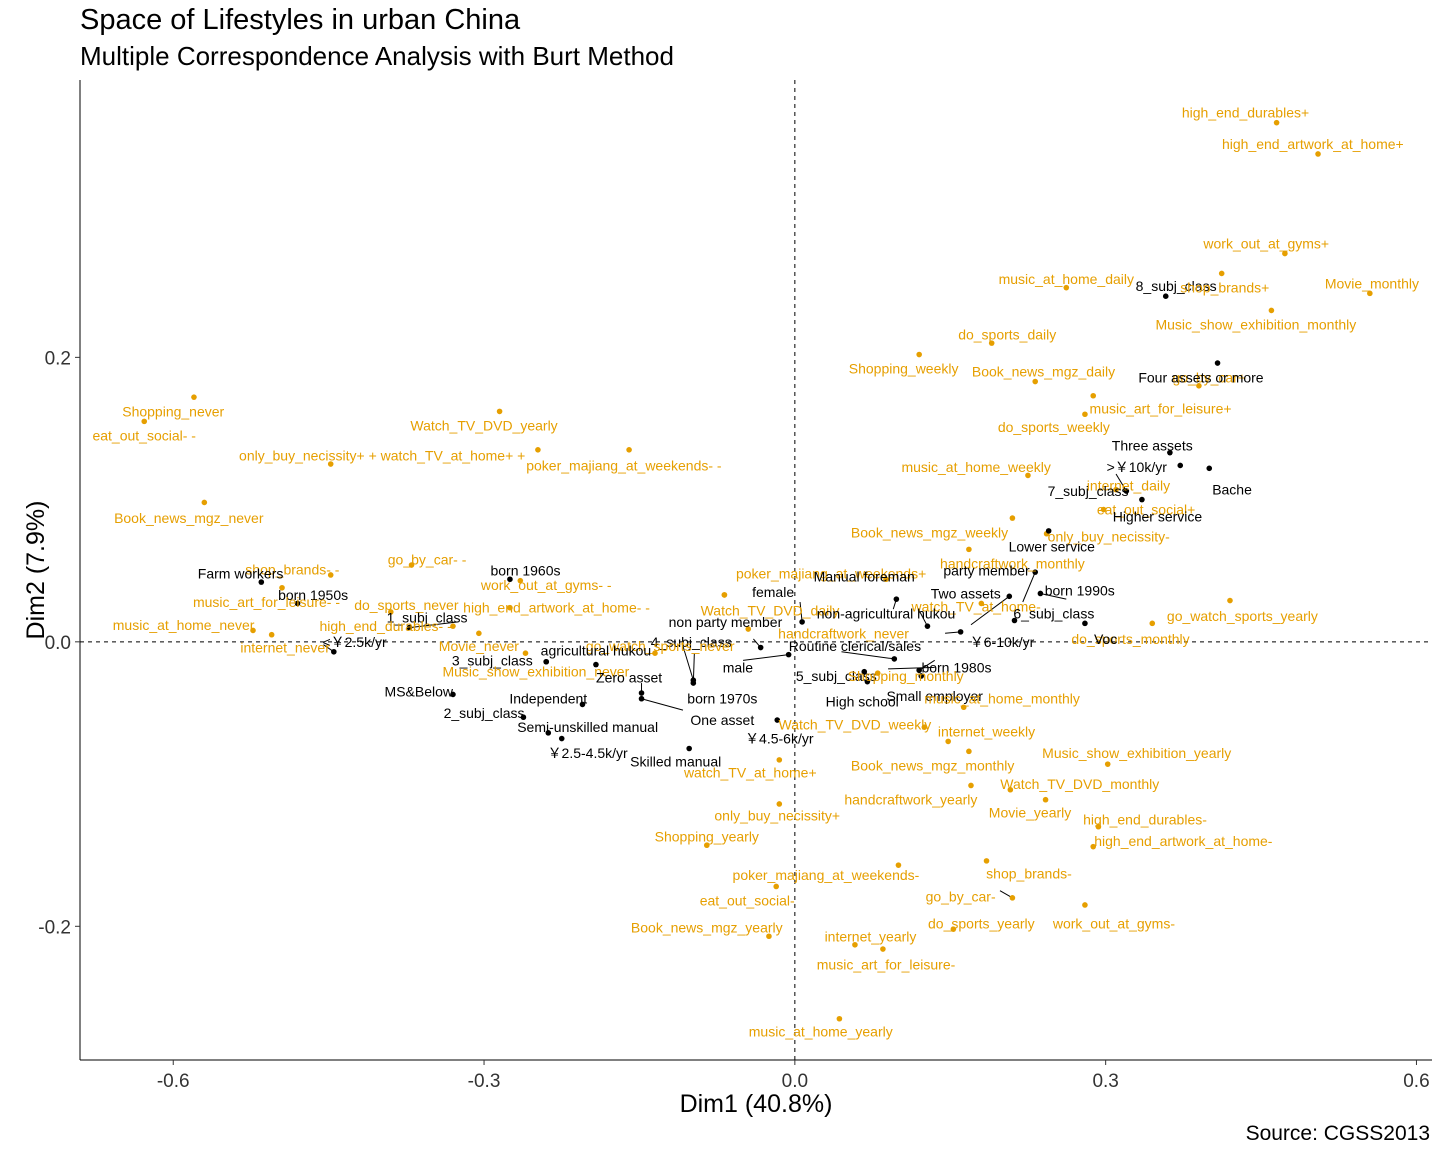  Describe the element at coordinates (773, 592) in the screenshot. I see `social-label: female` at that location.